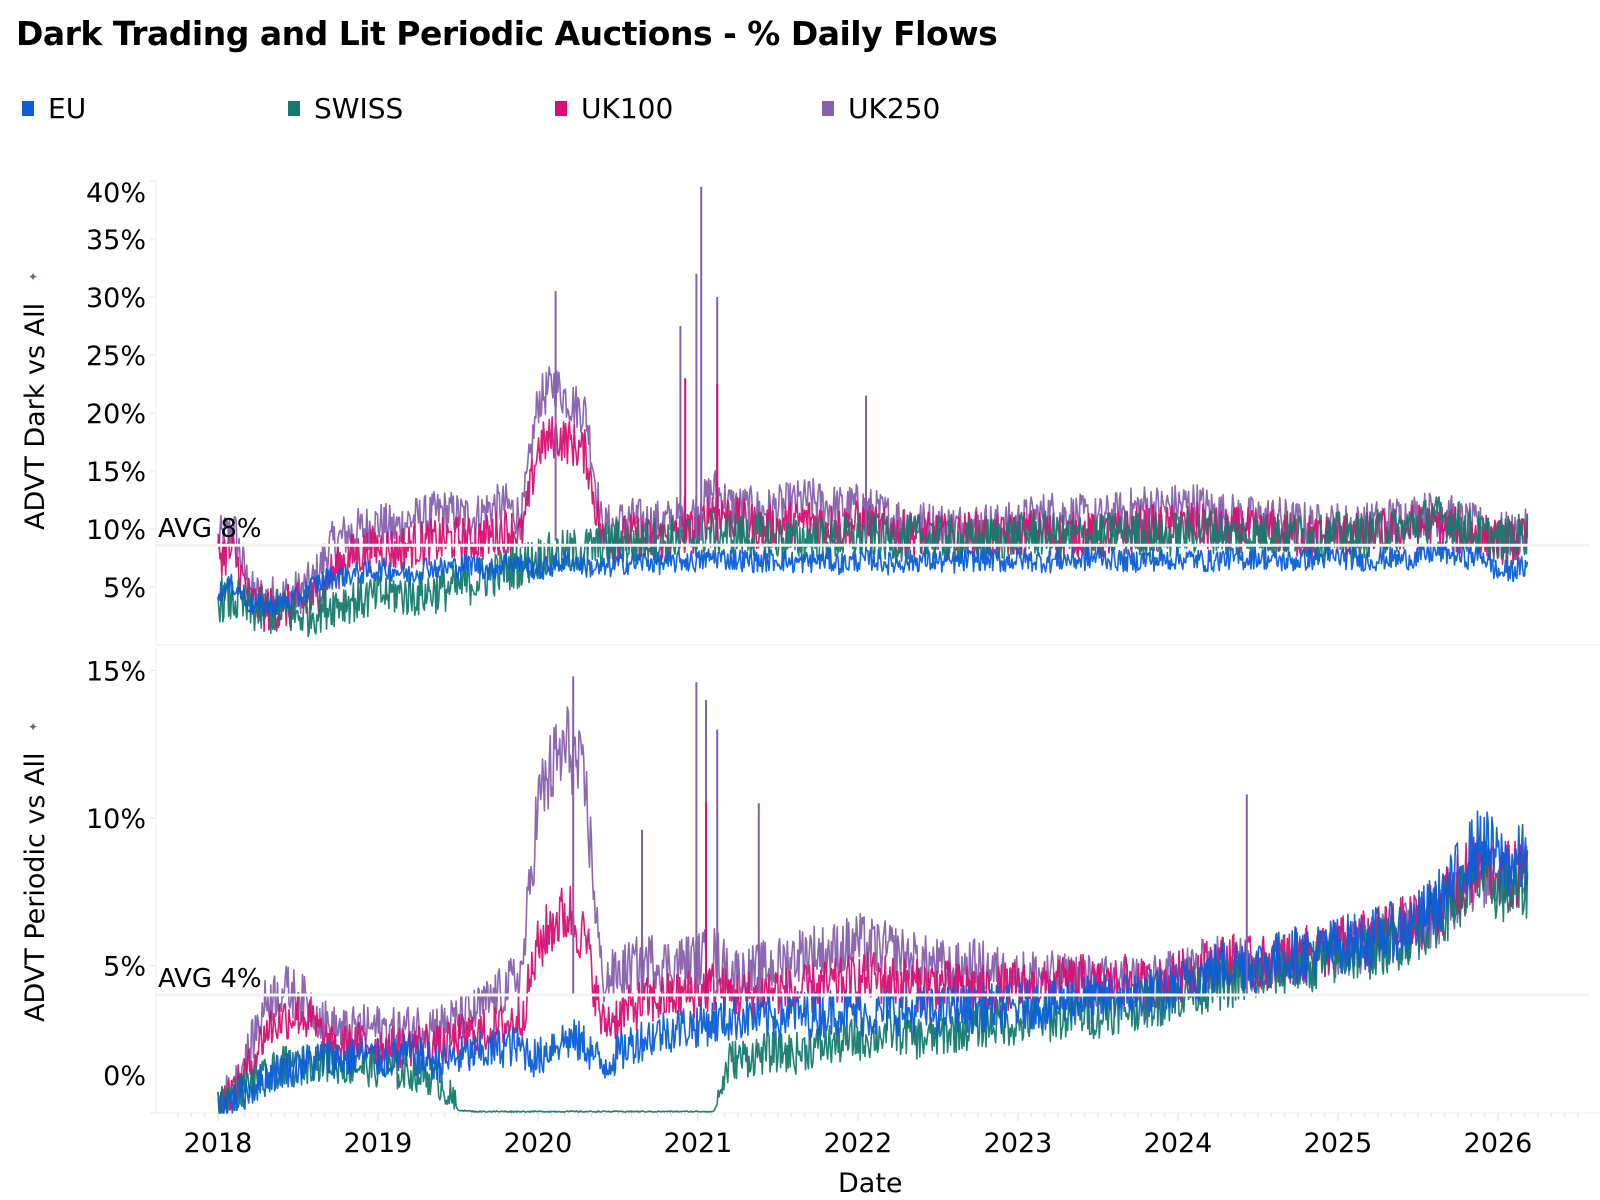  Describe the element at coordinates (124, 1076) in the screenshot. I see `y-tick-label: 0%` at that location.